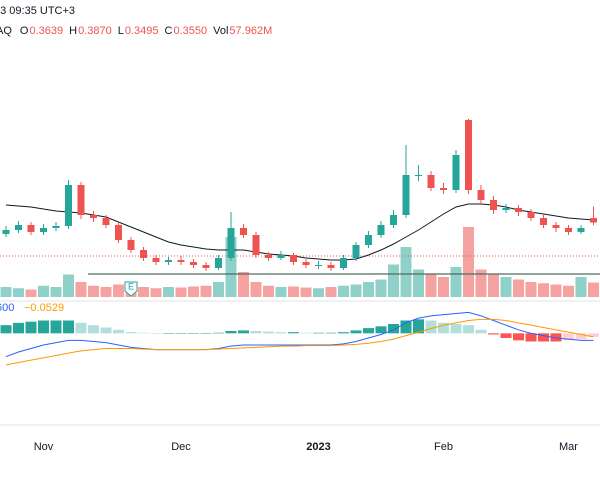 Image resolution: width=600 pixels, height=487 pixels. I want to click on macd-value: −0.0529, so click(44, 308).